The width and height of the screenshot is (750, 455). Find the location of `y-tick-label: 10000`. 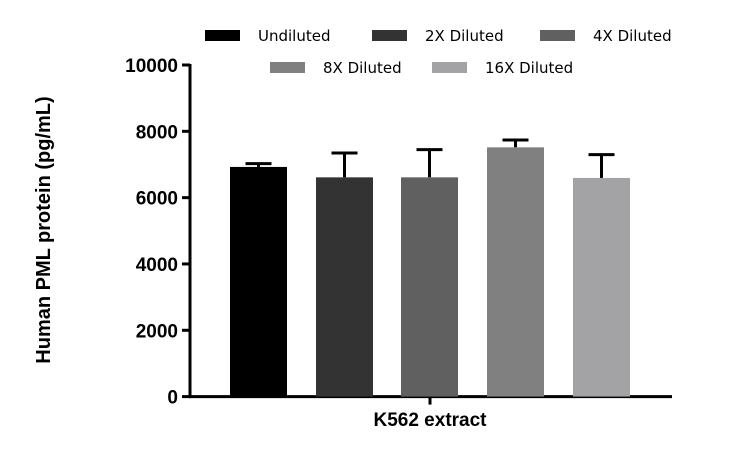

y-tick-label: 10000 is located at coordinates (151, 66).